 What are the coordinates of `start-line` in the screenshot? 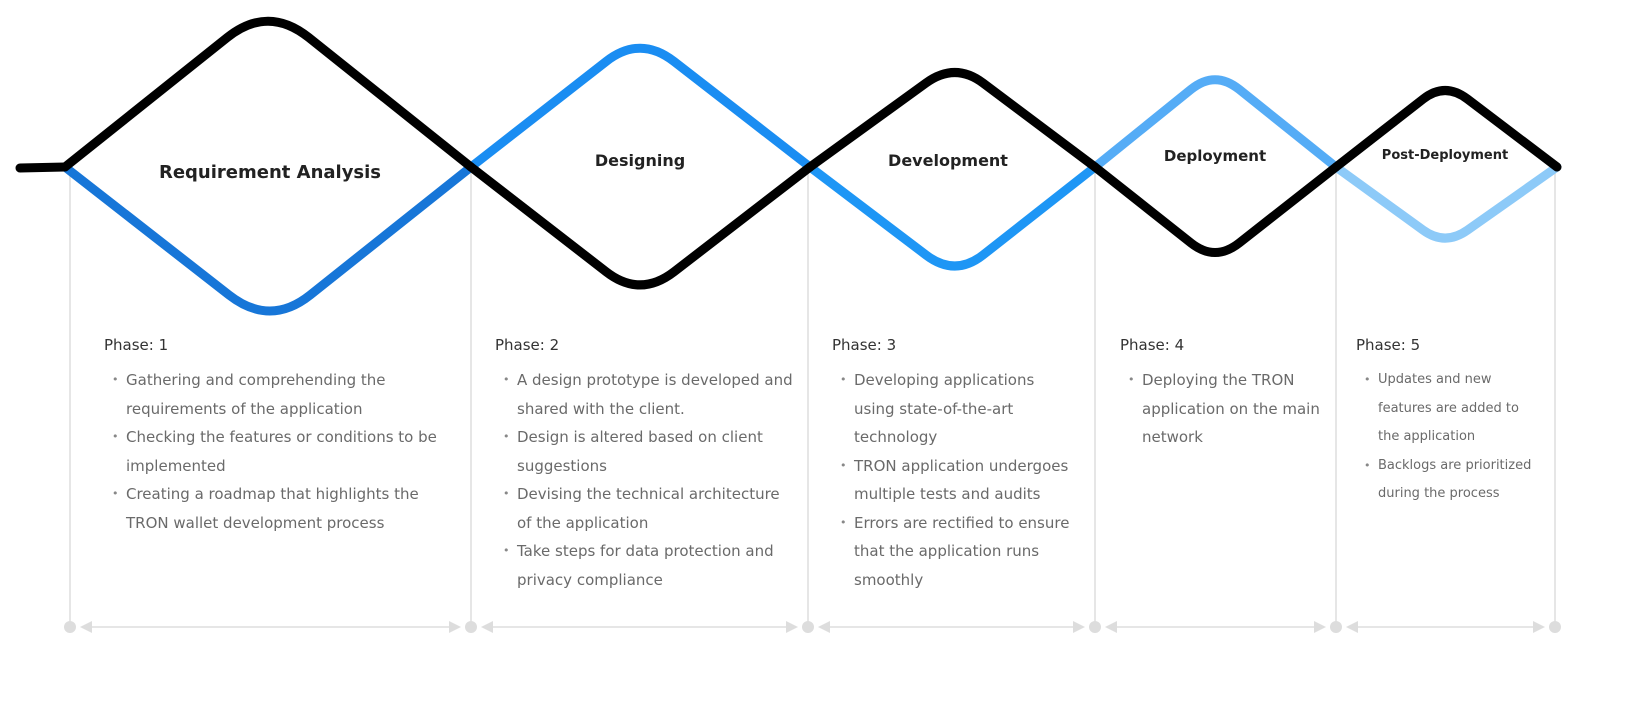 It's located at (42, 167).